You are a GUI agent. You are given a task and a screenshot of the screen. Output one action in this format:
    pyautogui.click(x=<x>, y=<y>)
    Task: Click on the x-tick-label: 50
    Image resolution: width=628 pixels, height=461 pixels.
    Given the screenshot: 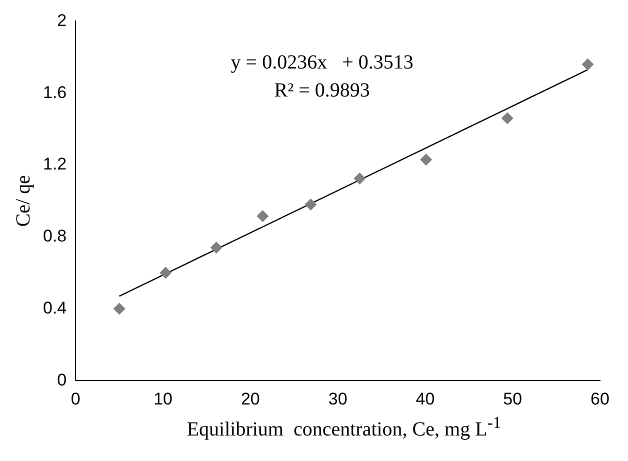 What is the action you would take?
    pyautogui.click(x=512, y=398)
    